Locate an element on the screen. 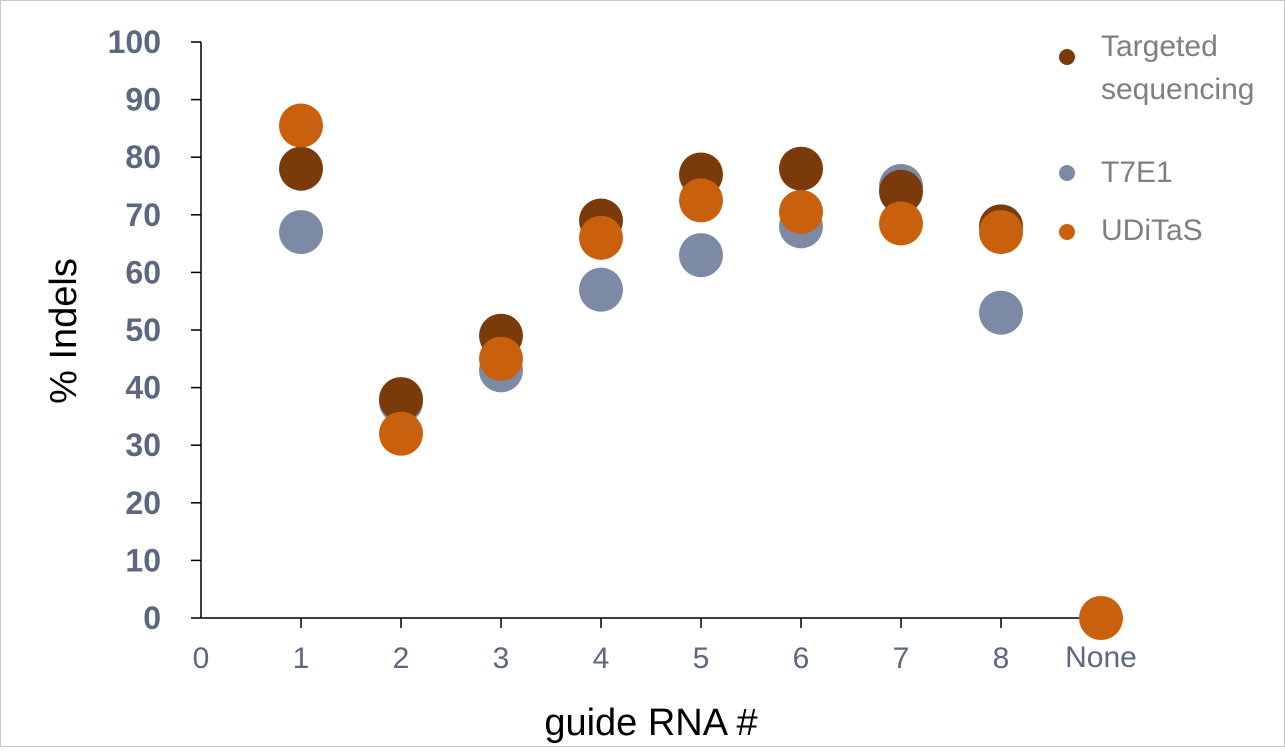 Image resolution: width=1285 pixels, height=751 pixels. y-tick-label: 60 is located at coordinates (143, 272).